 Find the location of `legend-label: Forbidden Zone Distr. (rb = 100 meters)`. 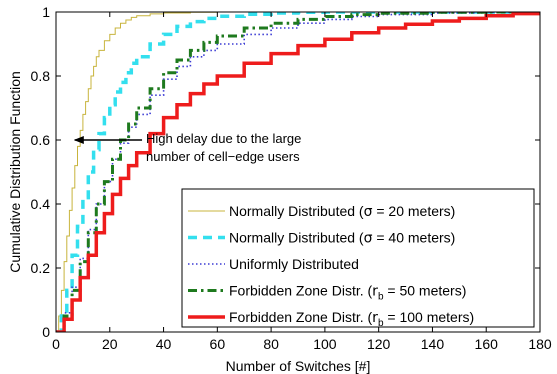

legend-label: Forbidden Zone Distr. (rb = 100 meters) is located at coordinates (351, 319).